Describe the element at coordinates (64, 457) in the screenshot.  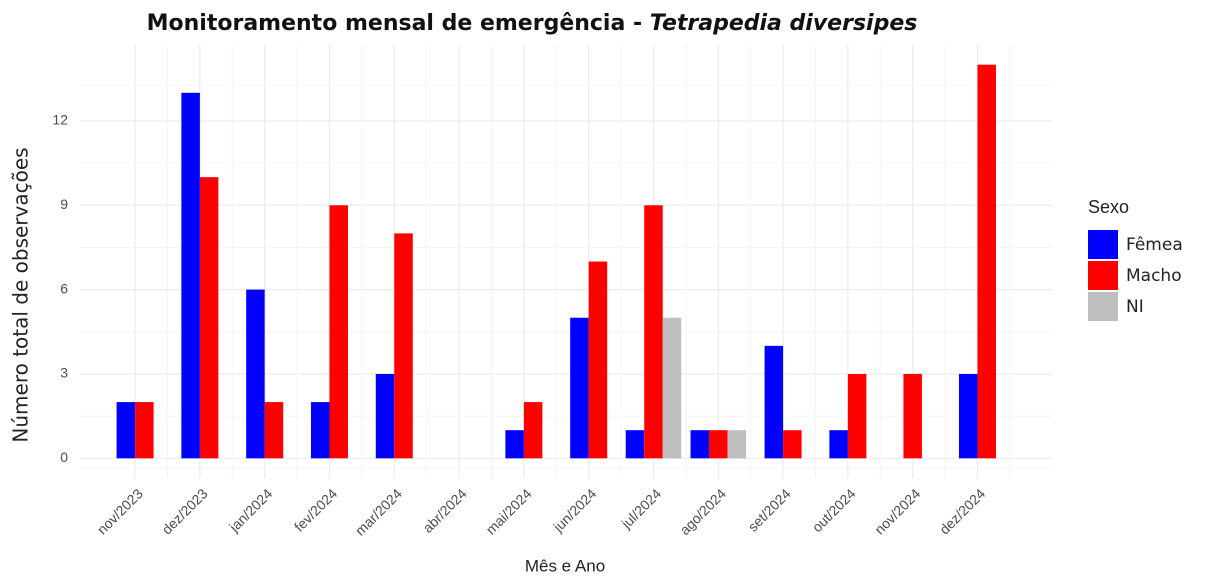
I see `y-tick-label: 0` at that location.